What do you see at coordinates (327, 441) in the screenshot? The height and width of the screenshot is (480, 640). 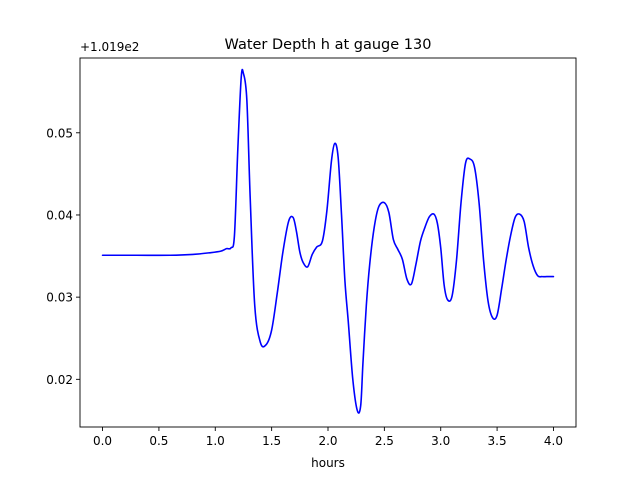 I see `x-tick-label: 2.0` at bounding box center [327, 441].